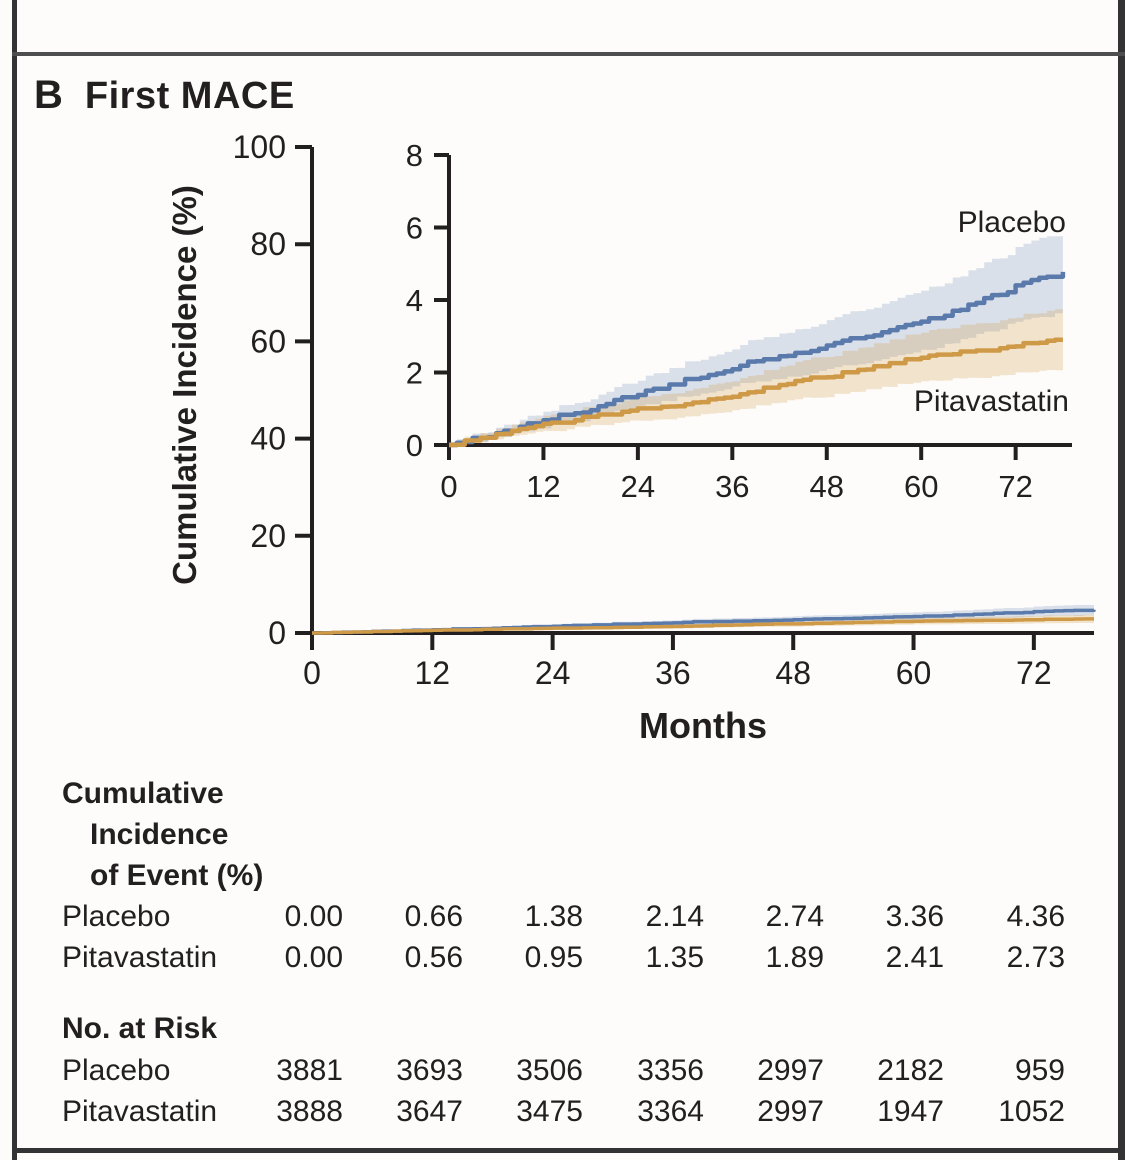 The image size is (1125, 1160). I want to click on table-cell: 1.35, so click(674, 957).